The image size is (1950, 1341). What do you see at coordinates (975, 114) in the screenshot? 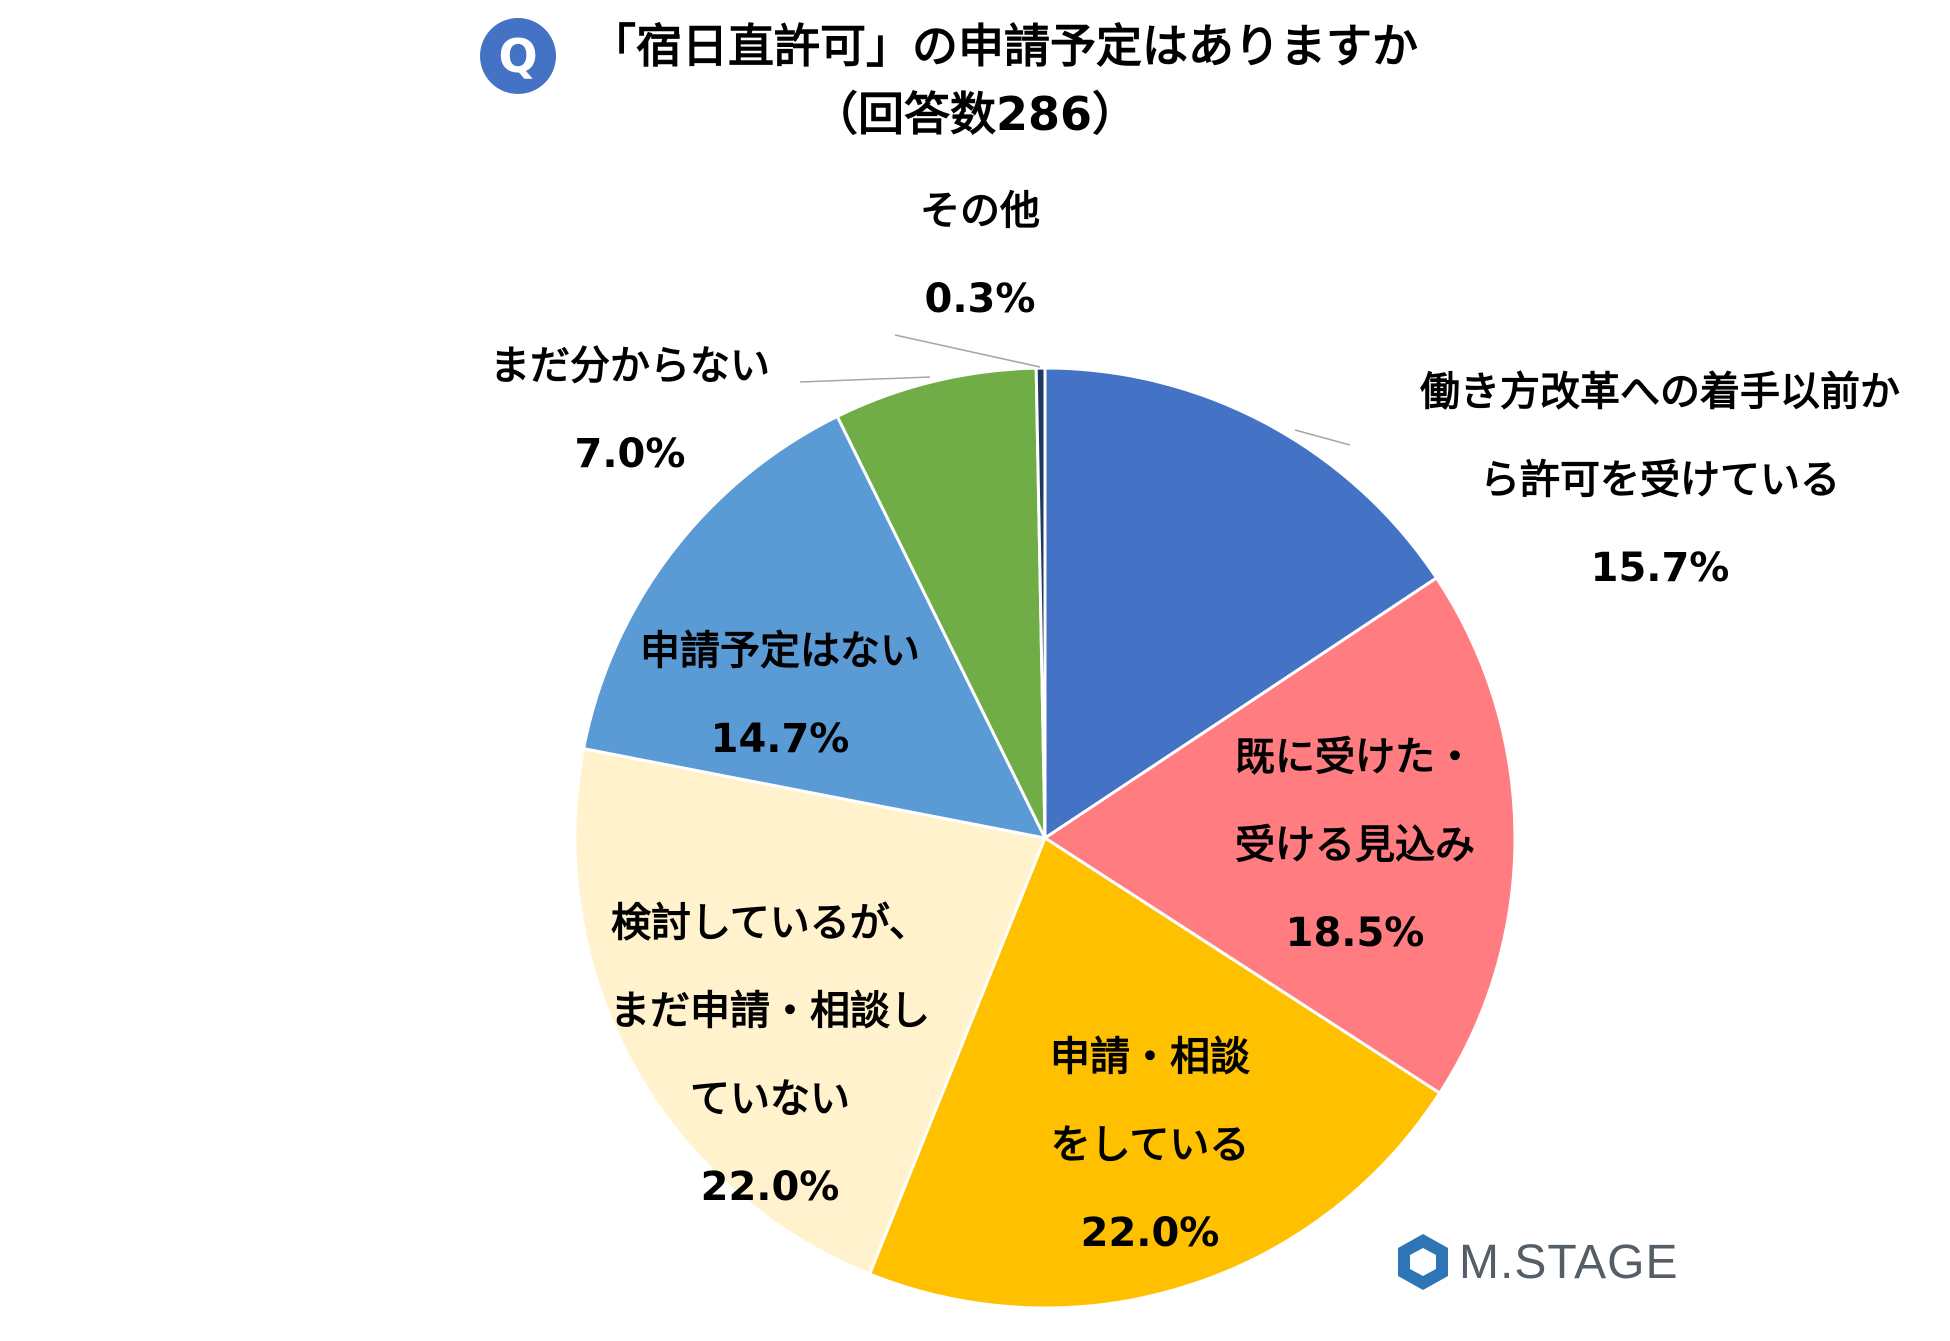
I see `chart-subtitle: （回答数286）` at bounding box center [975, 114].